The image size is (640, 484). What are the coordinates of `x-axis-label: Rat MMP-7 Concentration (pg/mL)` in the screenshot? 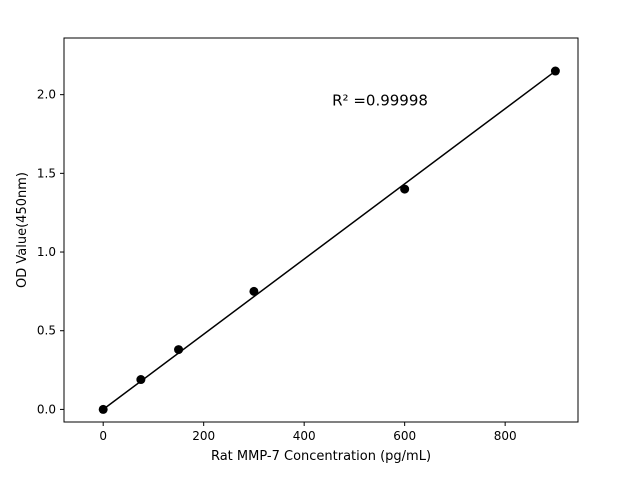 It's located at (321, 456).